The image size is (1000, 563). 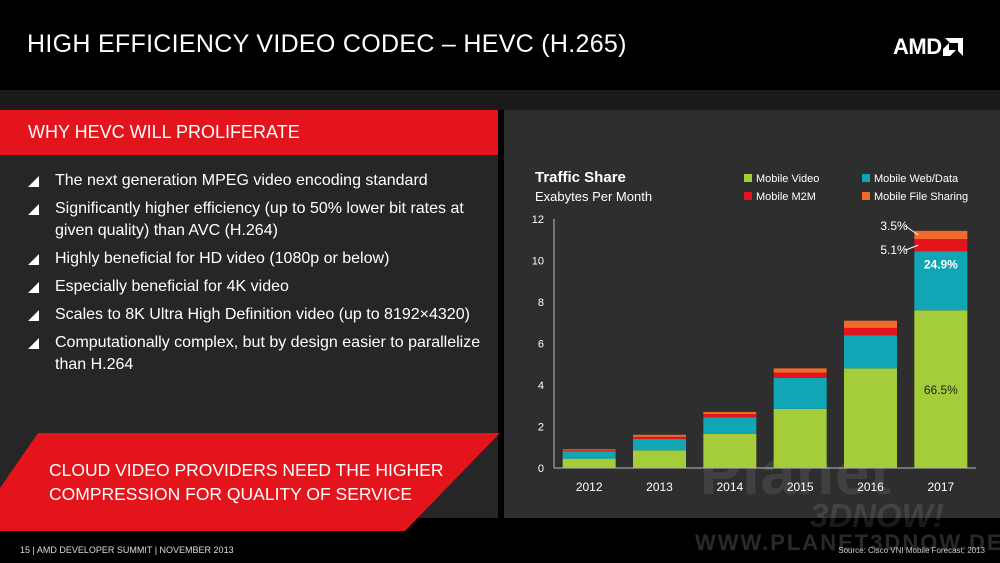 What do you see at coordinates (847, 542) in the screenshot?
I see `watermark-url: WWW.PLANET3DNOW.DE` at bounding box center [847, 542].